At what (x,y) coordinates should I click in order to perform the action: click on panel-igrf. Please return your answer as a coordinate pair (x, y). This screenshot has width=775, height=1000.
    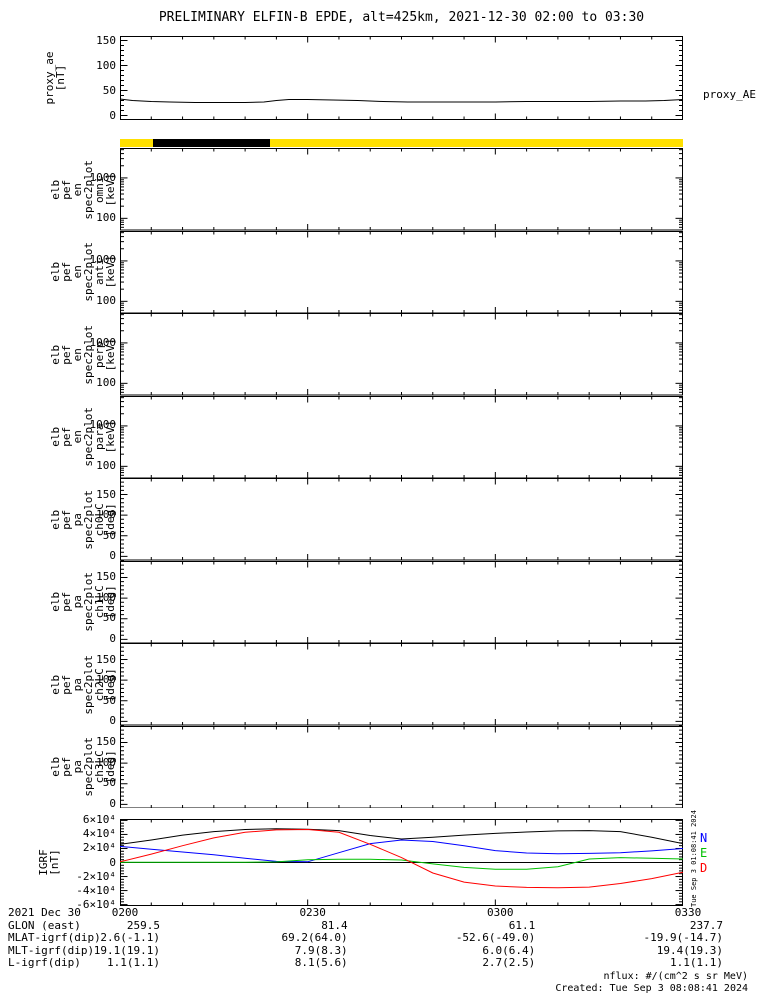
    Looking at the image, I should click on (401, 862).